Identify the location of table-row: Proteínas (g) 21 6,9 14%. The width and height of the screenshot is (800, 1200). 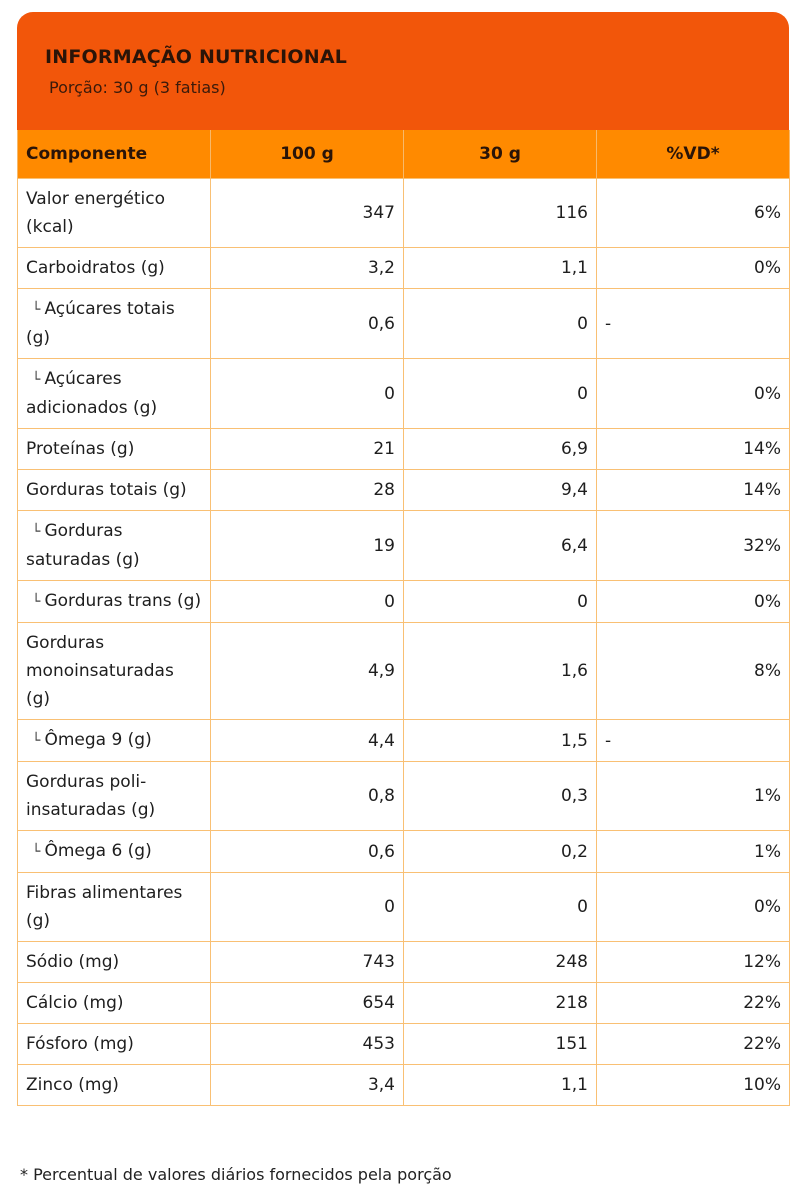
(403, 449).